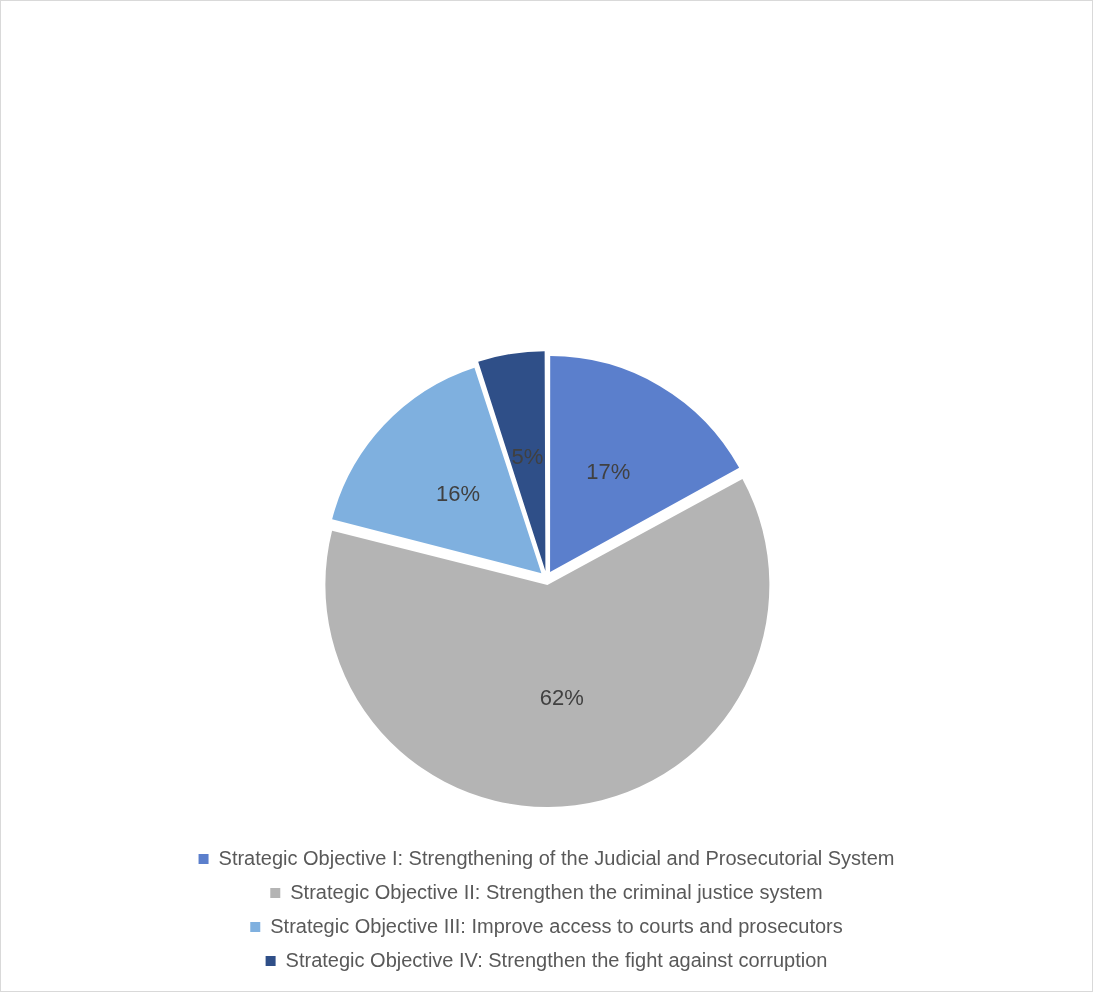 This screenshot has width=1093, height=992. I want to click on data-label: 5%, so click(527, 457).